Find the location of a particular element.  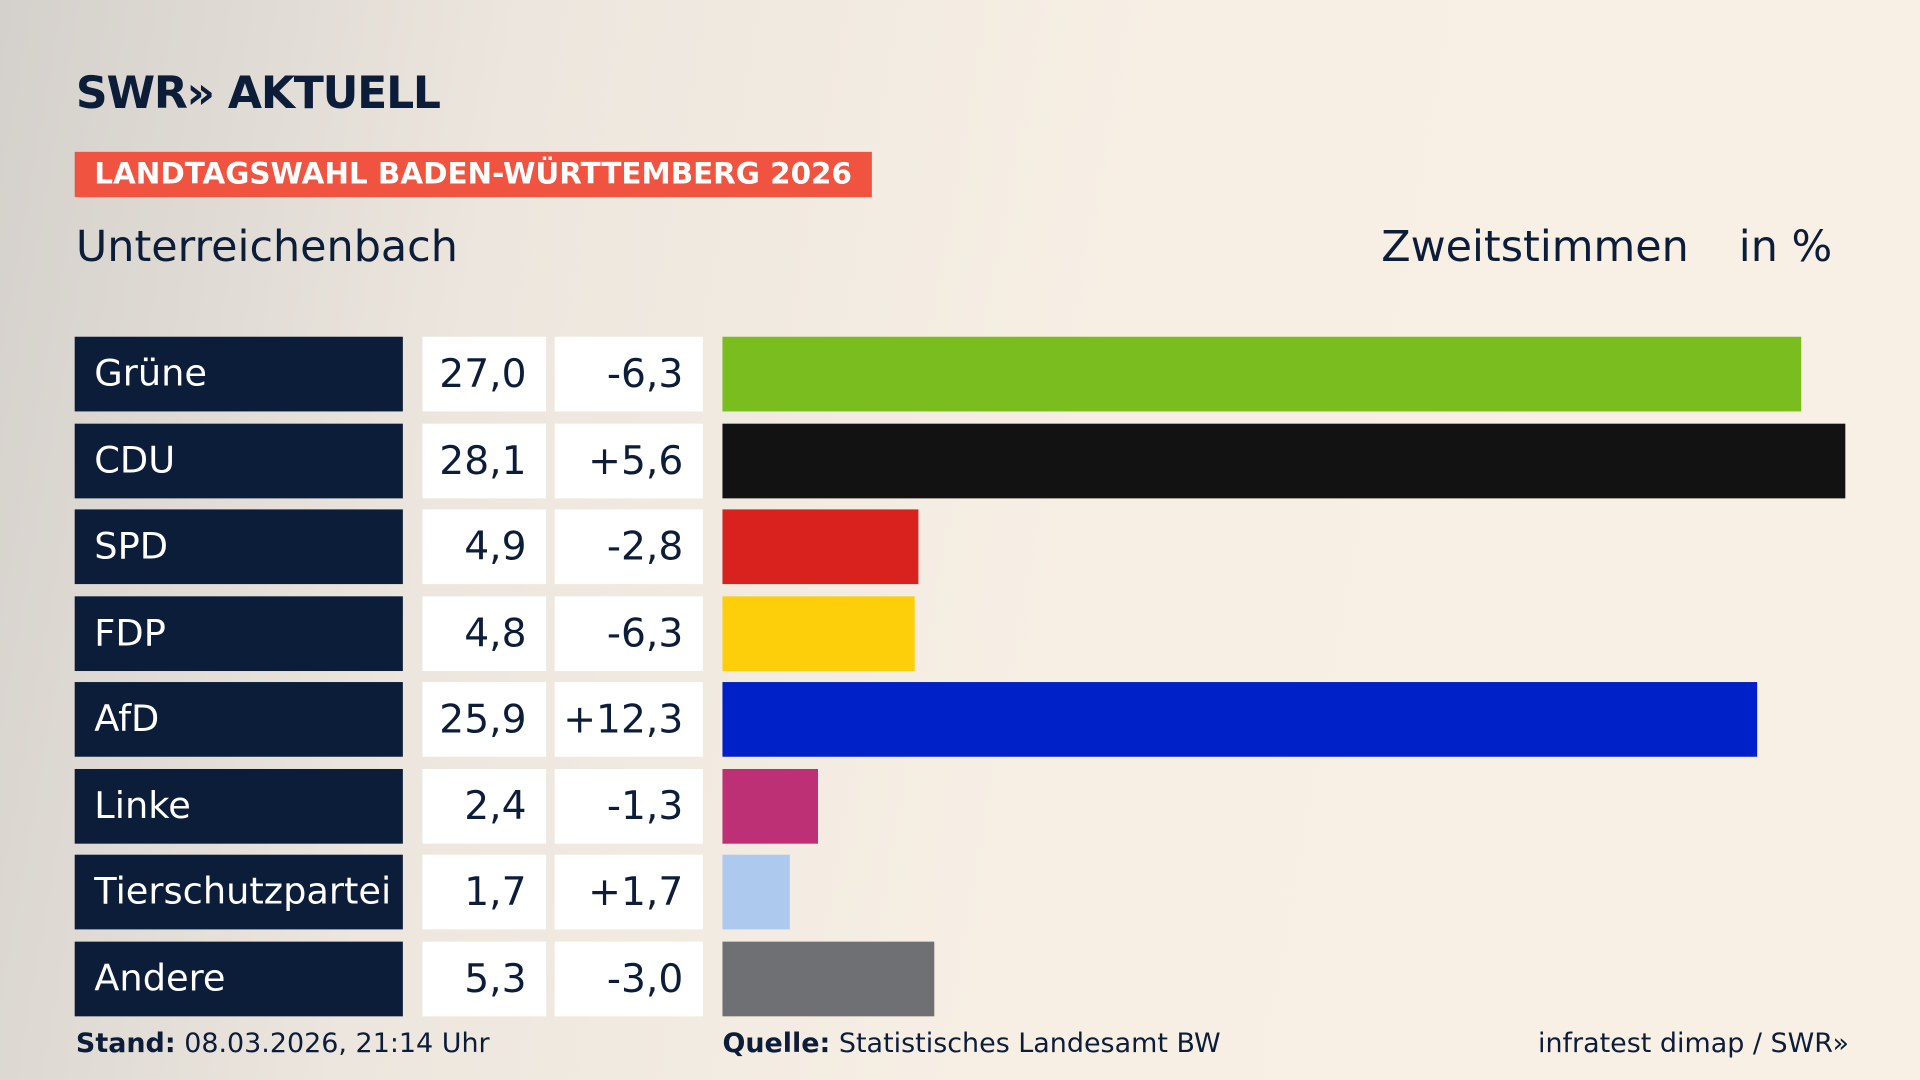

party-name: Andere is located at coordinates (238, 978).